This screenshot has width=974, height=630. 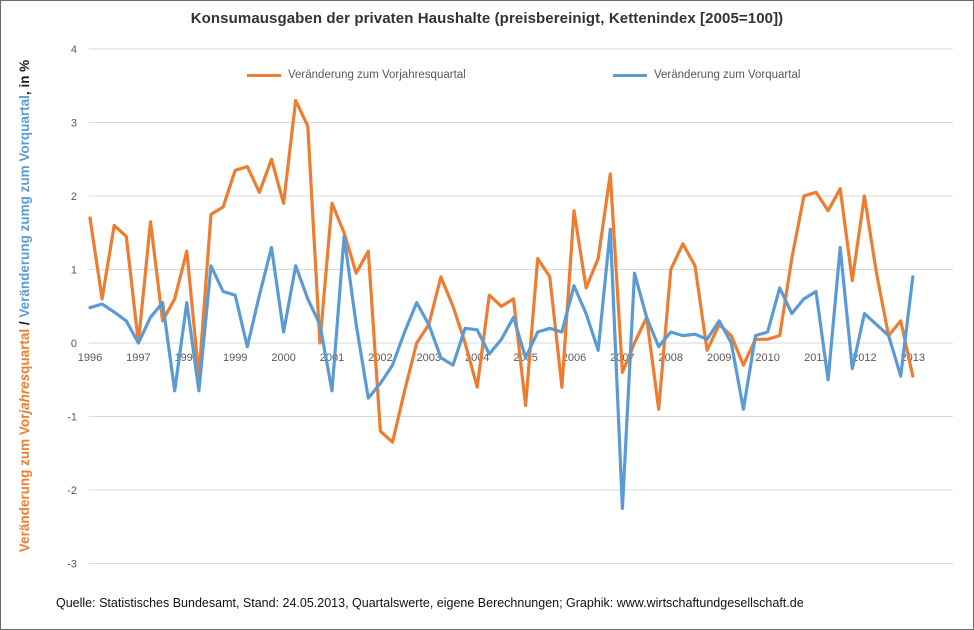 I want to click on legend-label: Veränderung zum Vorjahresquartal, so click(x=377, y=75).